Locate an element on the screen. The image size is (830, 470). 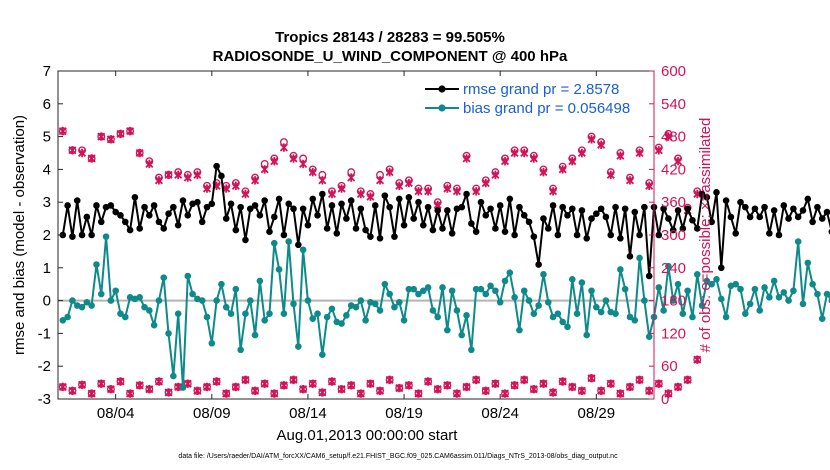
y-right-tick-label: 180 is located at coordinates (673, 301).